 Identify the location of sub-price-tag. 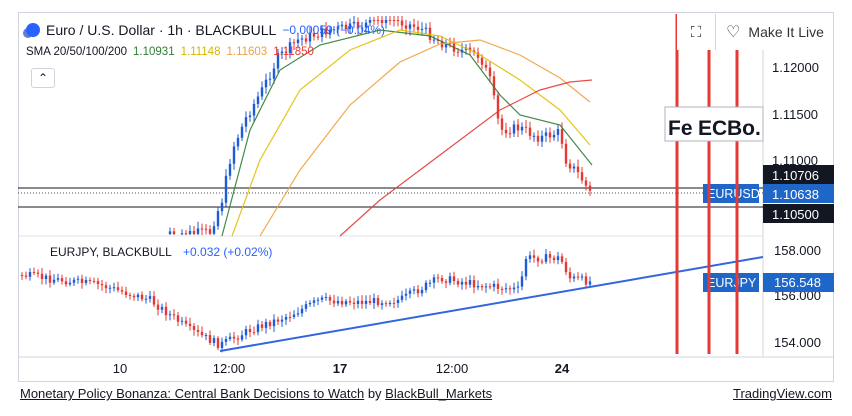
(798, 282).